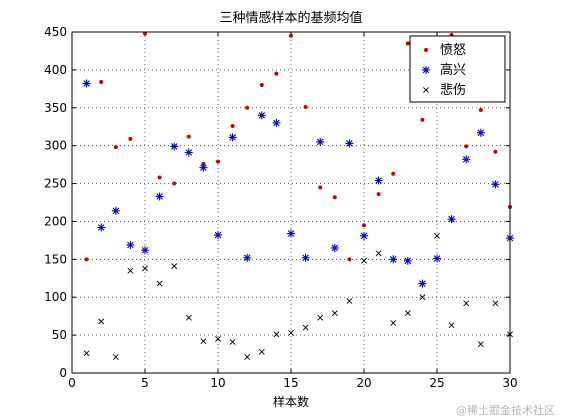 The width and height of the screenshot is (561, 420). I want to click on legend-markers, so click(426, 70).